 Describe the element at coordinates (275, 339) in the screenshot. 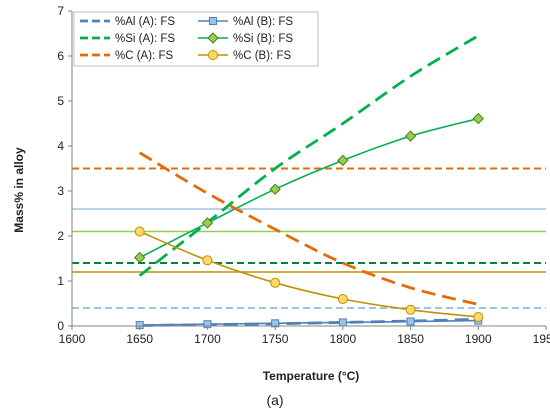

I see `x-tick-label: 1750` at that location.